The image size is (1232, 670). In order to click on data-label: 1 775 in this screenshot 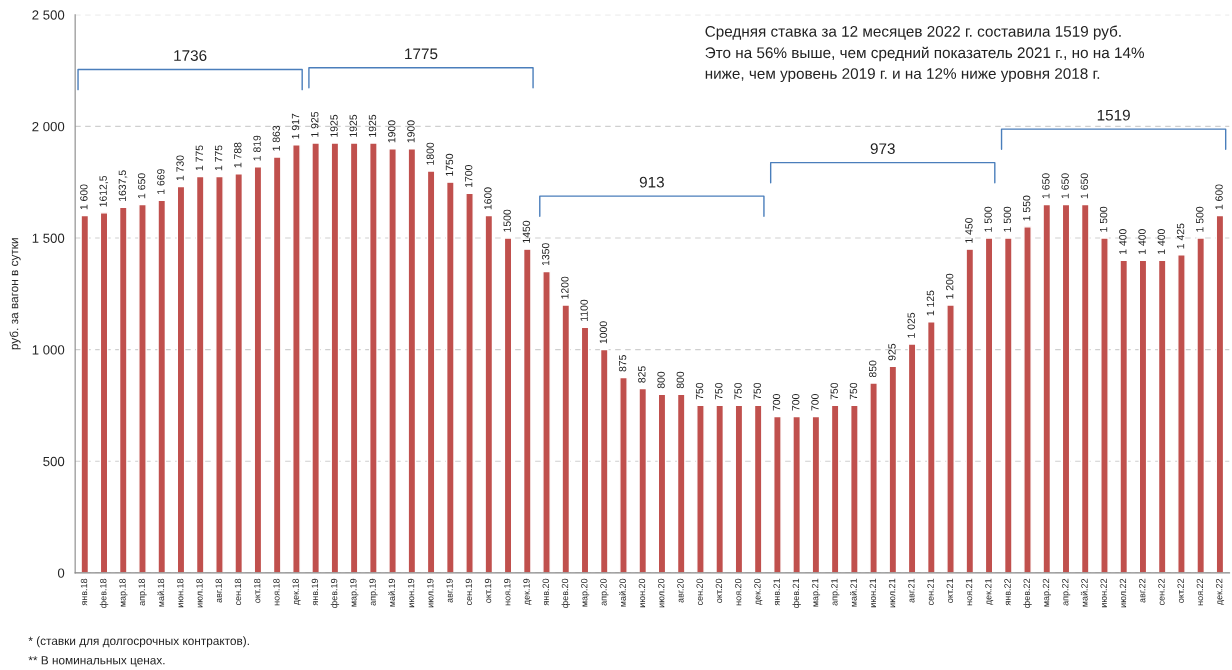, I will do `click(218, 158)`.